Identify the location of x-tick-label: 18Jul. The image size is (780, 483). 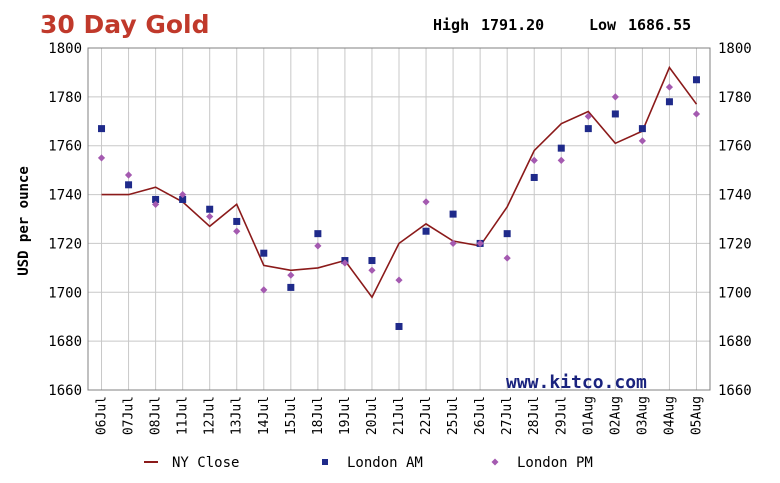
(318, 415).